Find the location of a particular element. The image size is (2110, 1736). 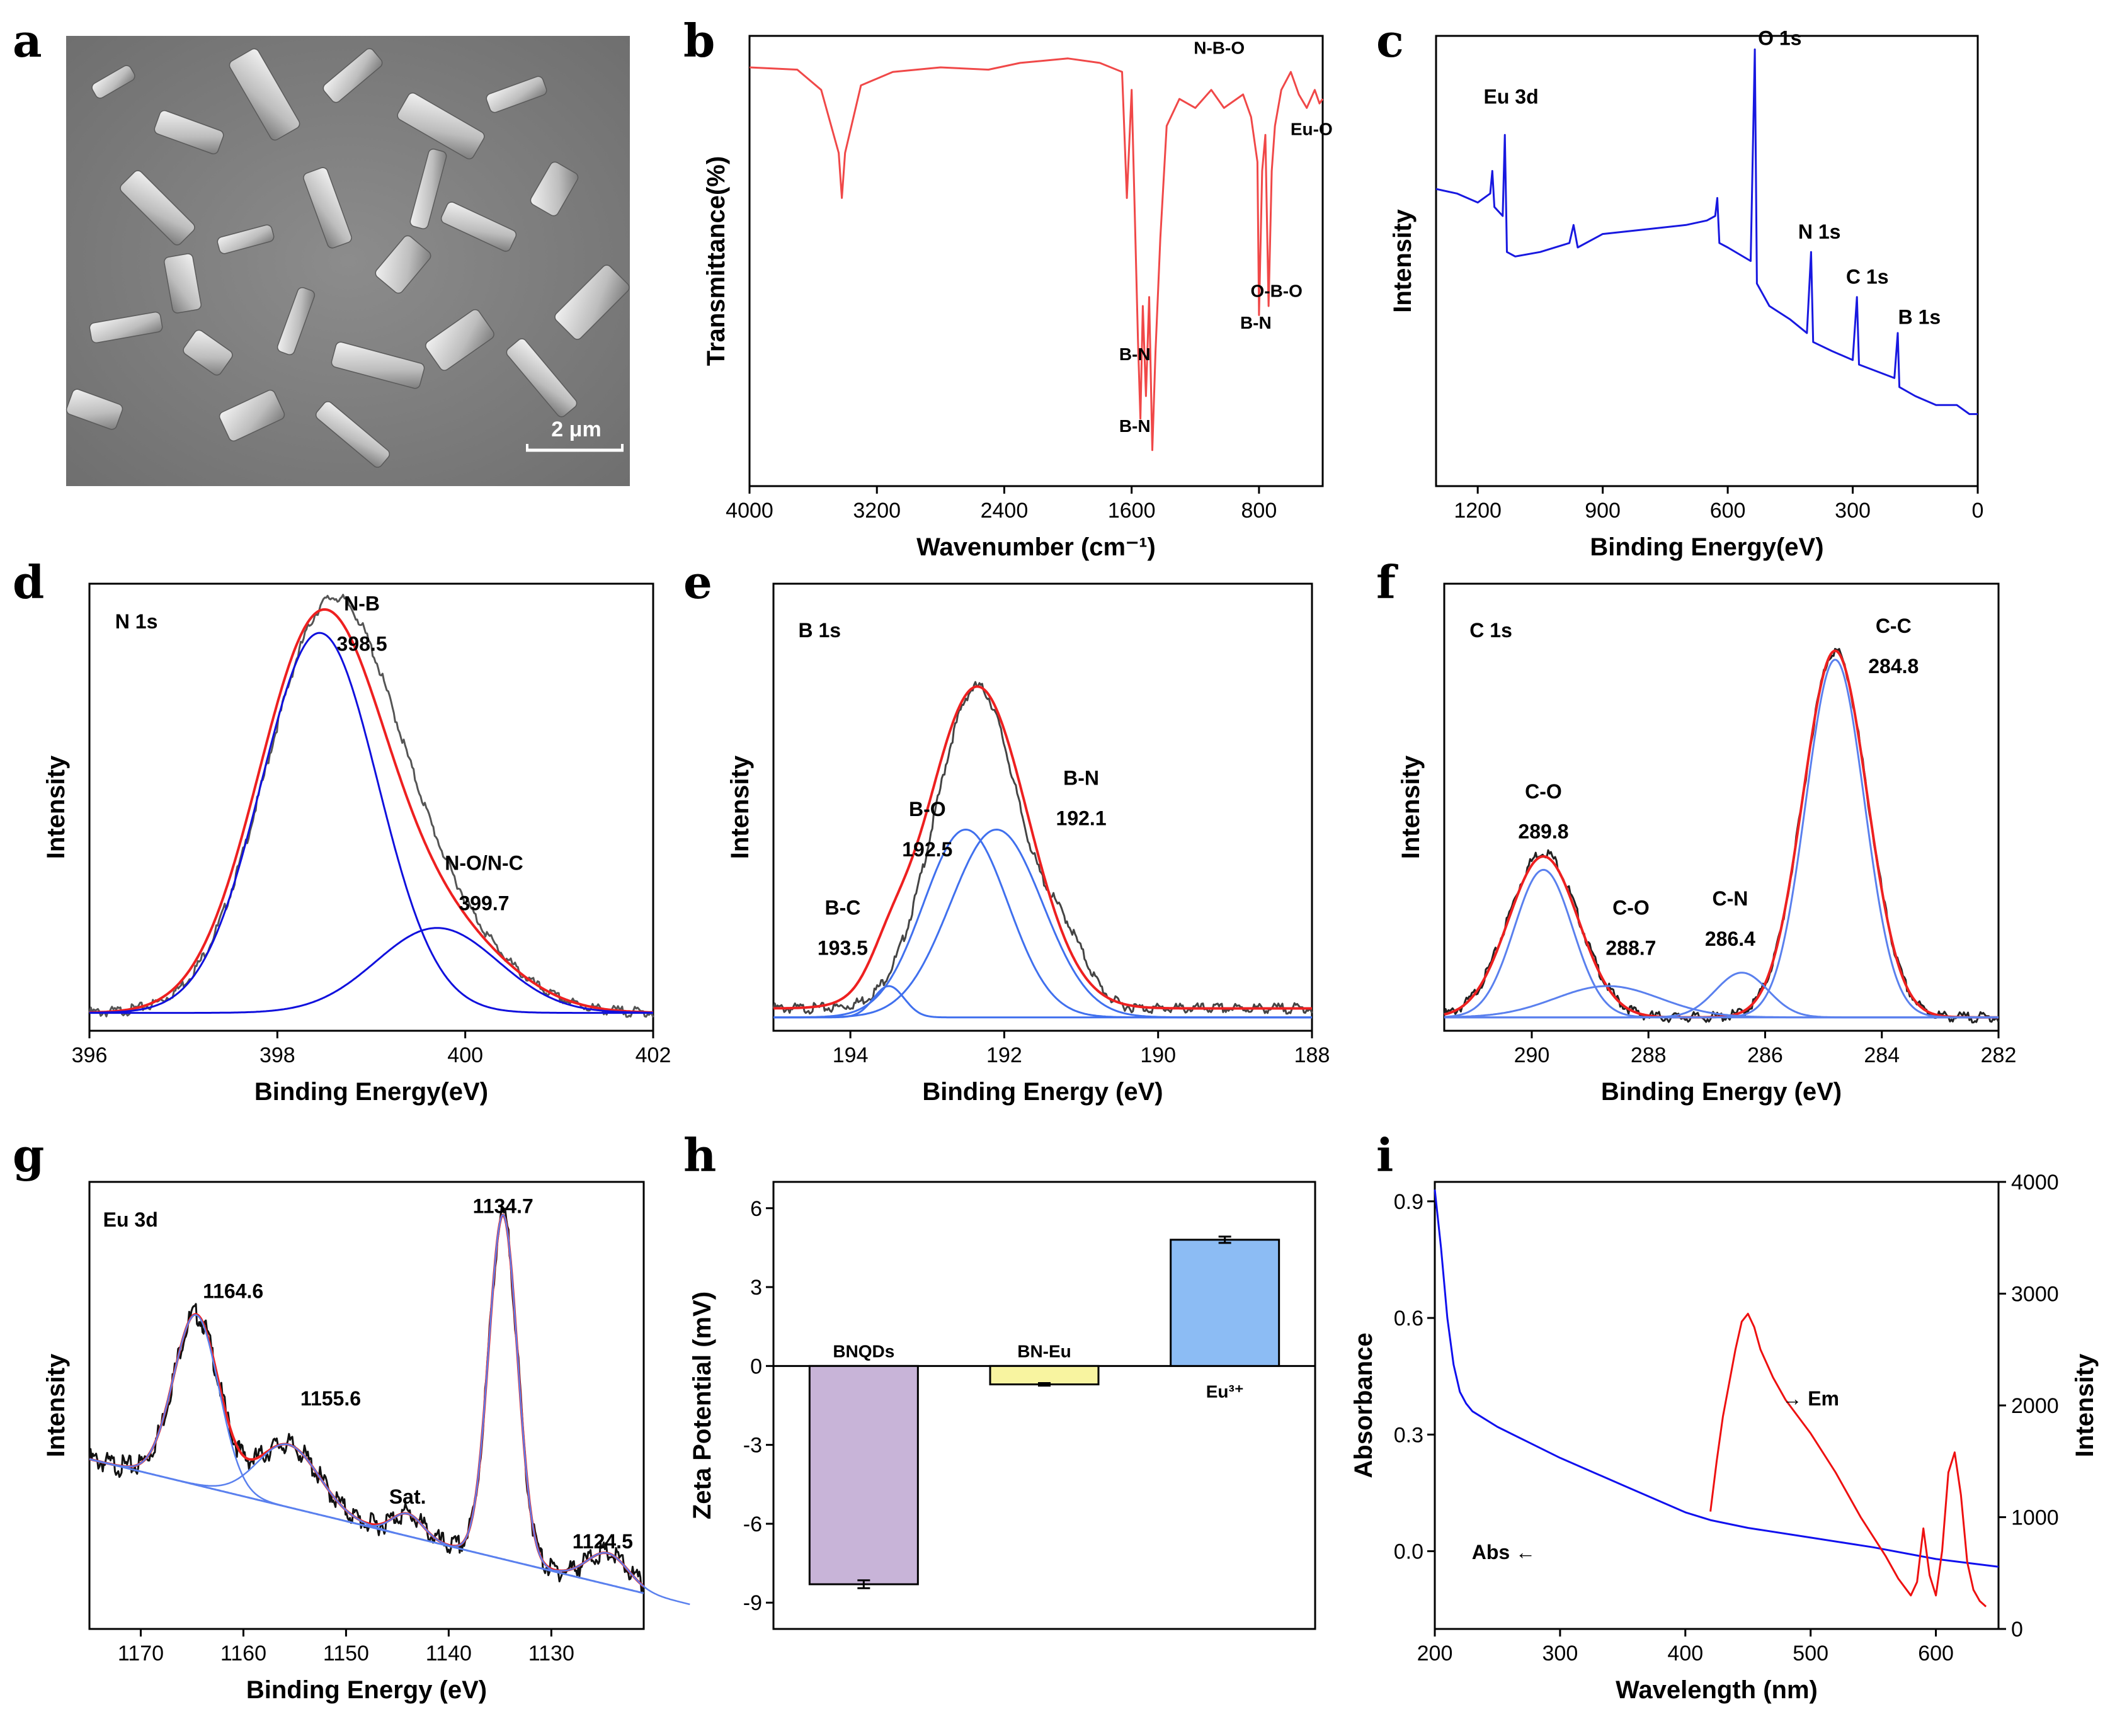

annotation-label: N 1s is located at coordinates (136, 621).